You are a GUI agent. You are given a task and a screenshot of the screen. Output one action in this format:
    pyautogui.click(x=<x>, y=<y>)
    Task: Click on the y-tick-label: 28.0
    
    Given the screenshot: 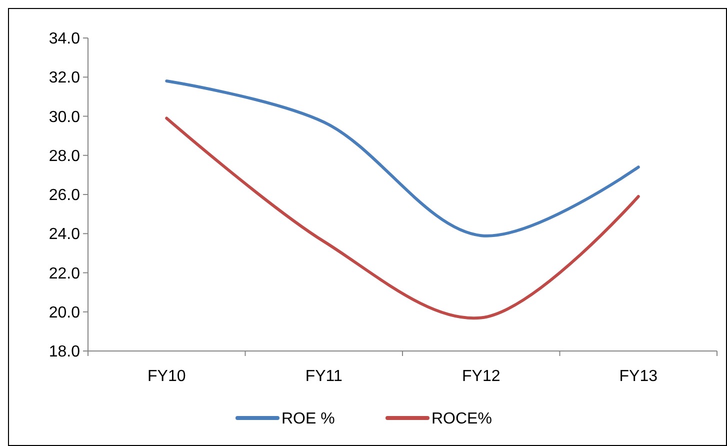 What is the action you would take?
    pyautogui.click(x=64, y=156)
    